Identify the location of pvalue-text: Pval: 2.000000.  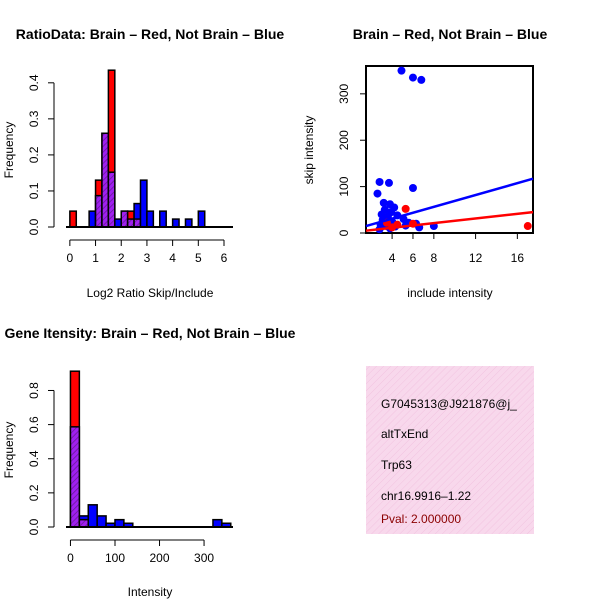
(421, 519).